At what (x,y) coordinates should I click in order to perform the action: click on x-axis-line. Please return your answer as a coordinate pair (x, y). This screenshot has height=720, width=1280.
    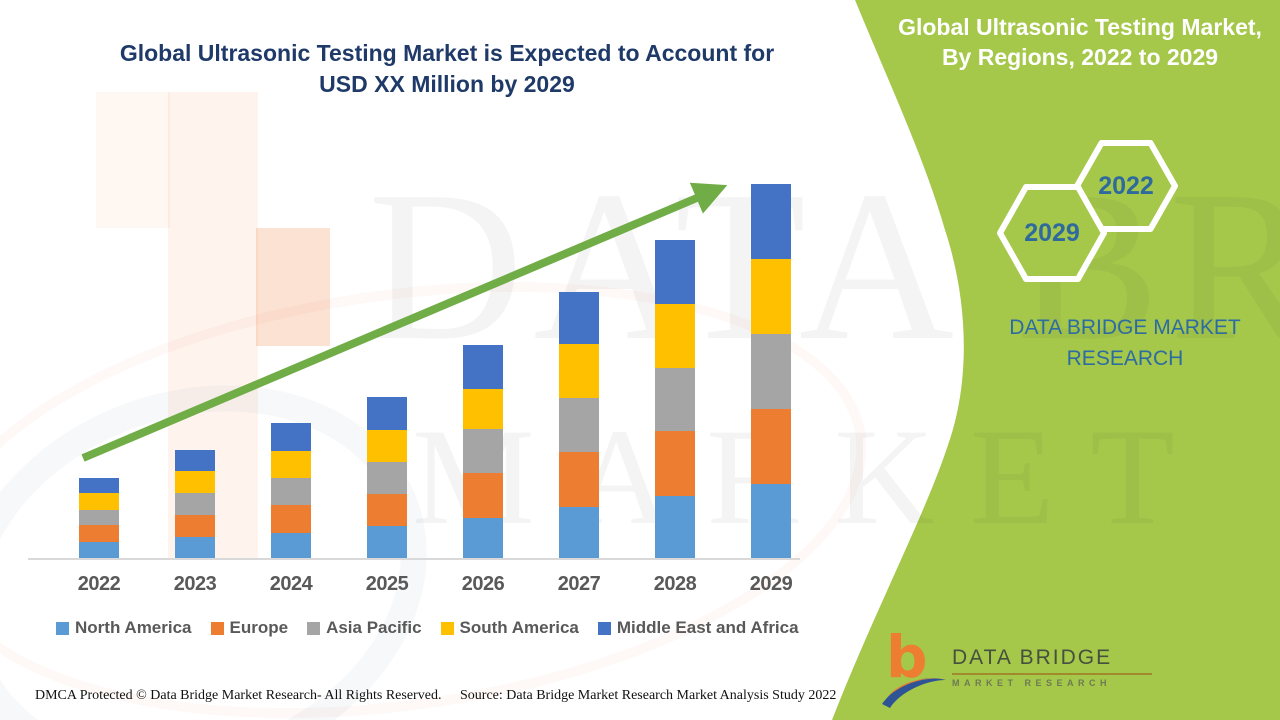
    Looking at the image, I should click on (414, 559).